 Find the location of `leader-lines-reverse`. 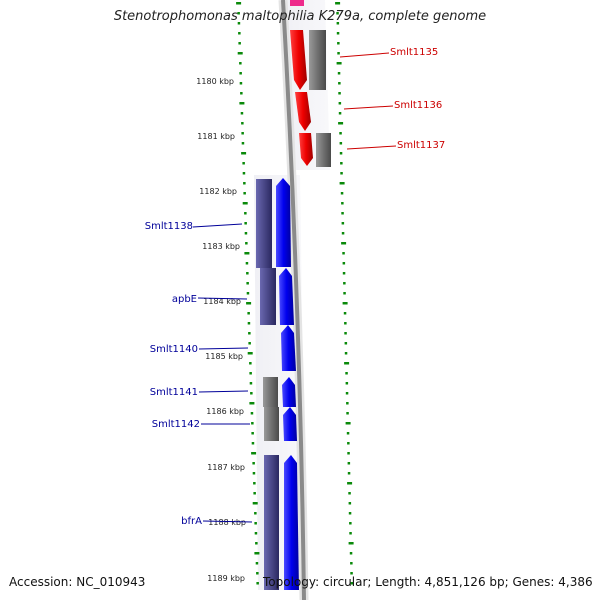

leader-lines-reverse is located at coordinates (222, 373).